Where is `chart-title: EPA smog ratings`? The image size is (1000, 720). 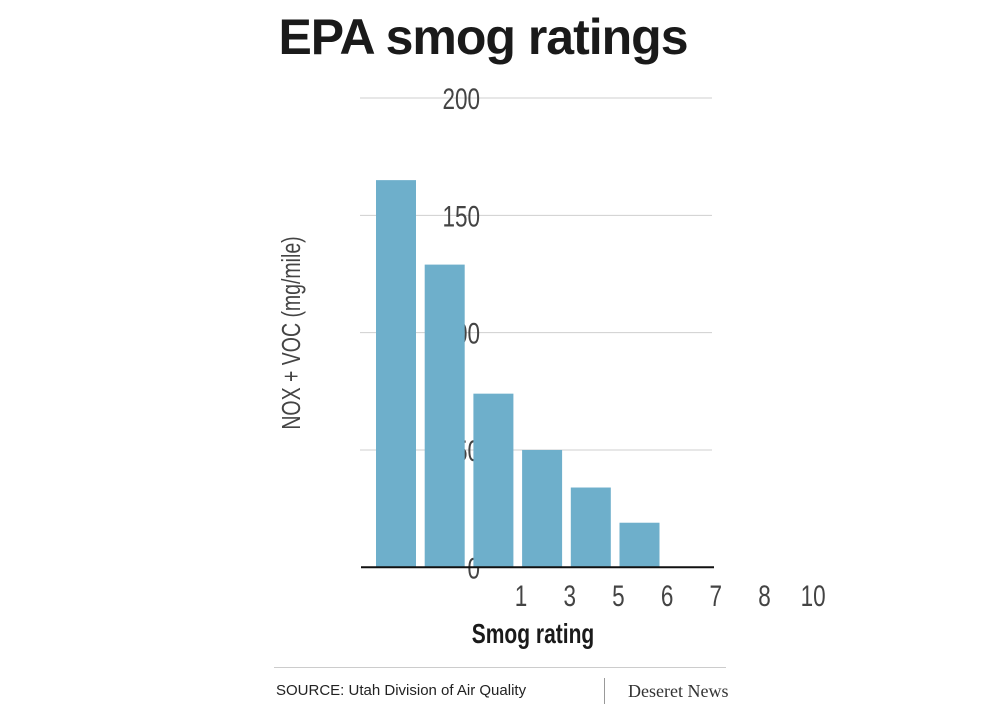
chart-title: EPA smog ratings is located at coordinates (483, 37).